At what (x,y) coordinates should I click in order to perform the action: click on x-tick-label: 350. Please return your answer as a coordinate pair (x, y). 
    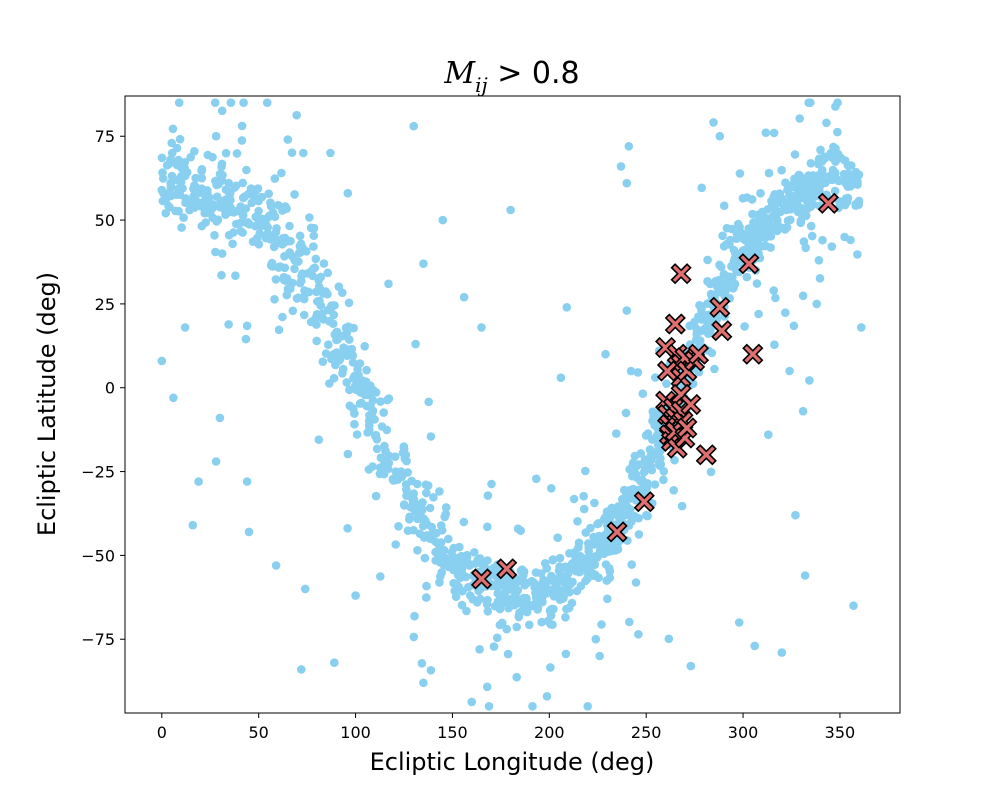
    Looking at the image, I should click on (840, 732).